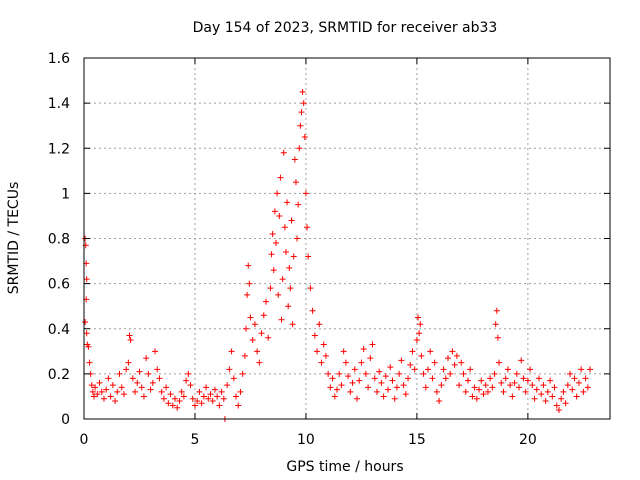 This screenshot has height=480, width=640. What do you see at coordinates (59, 375) in the screenshot?
I see `y-tick-label: 0.2` at bounding box center [59, 375].